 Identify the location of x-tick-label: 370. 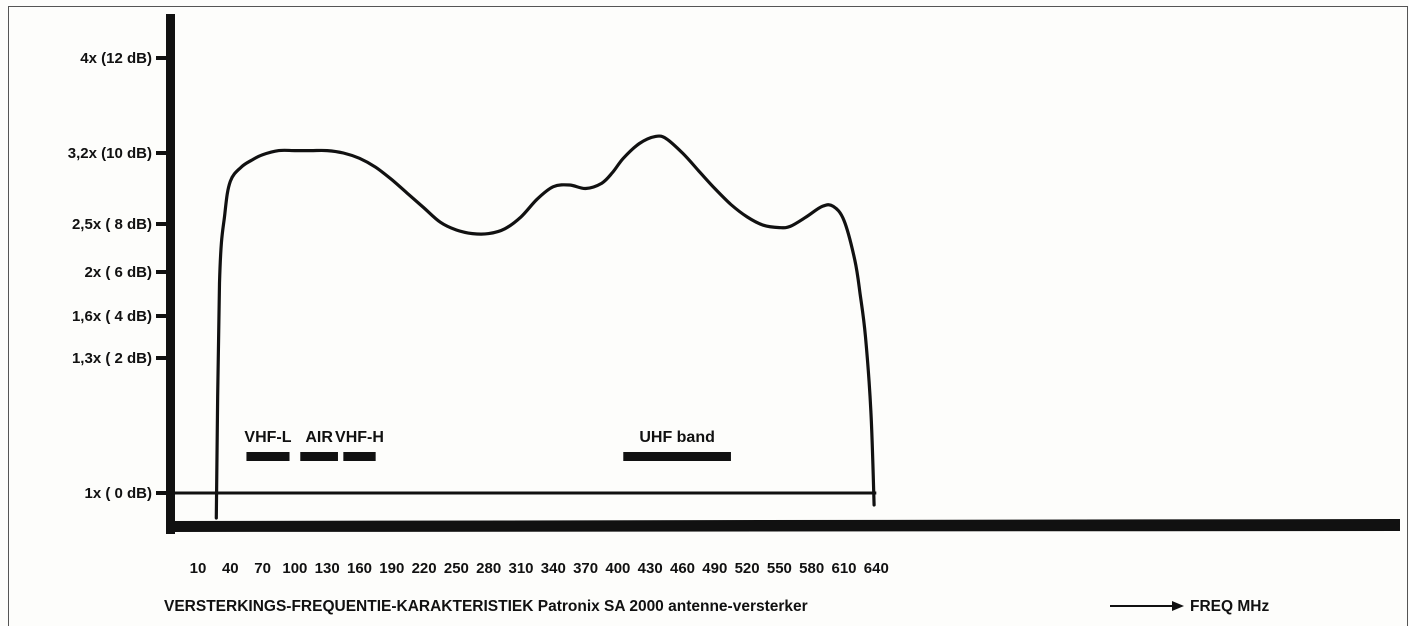
(585, 568).